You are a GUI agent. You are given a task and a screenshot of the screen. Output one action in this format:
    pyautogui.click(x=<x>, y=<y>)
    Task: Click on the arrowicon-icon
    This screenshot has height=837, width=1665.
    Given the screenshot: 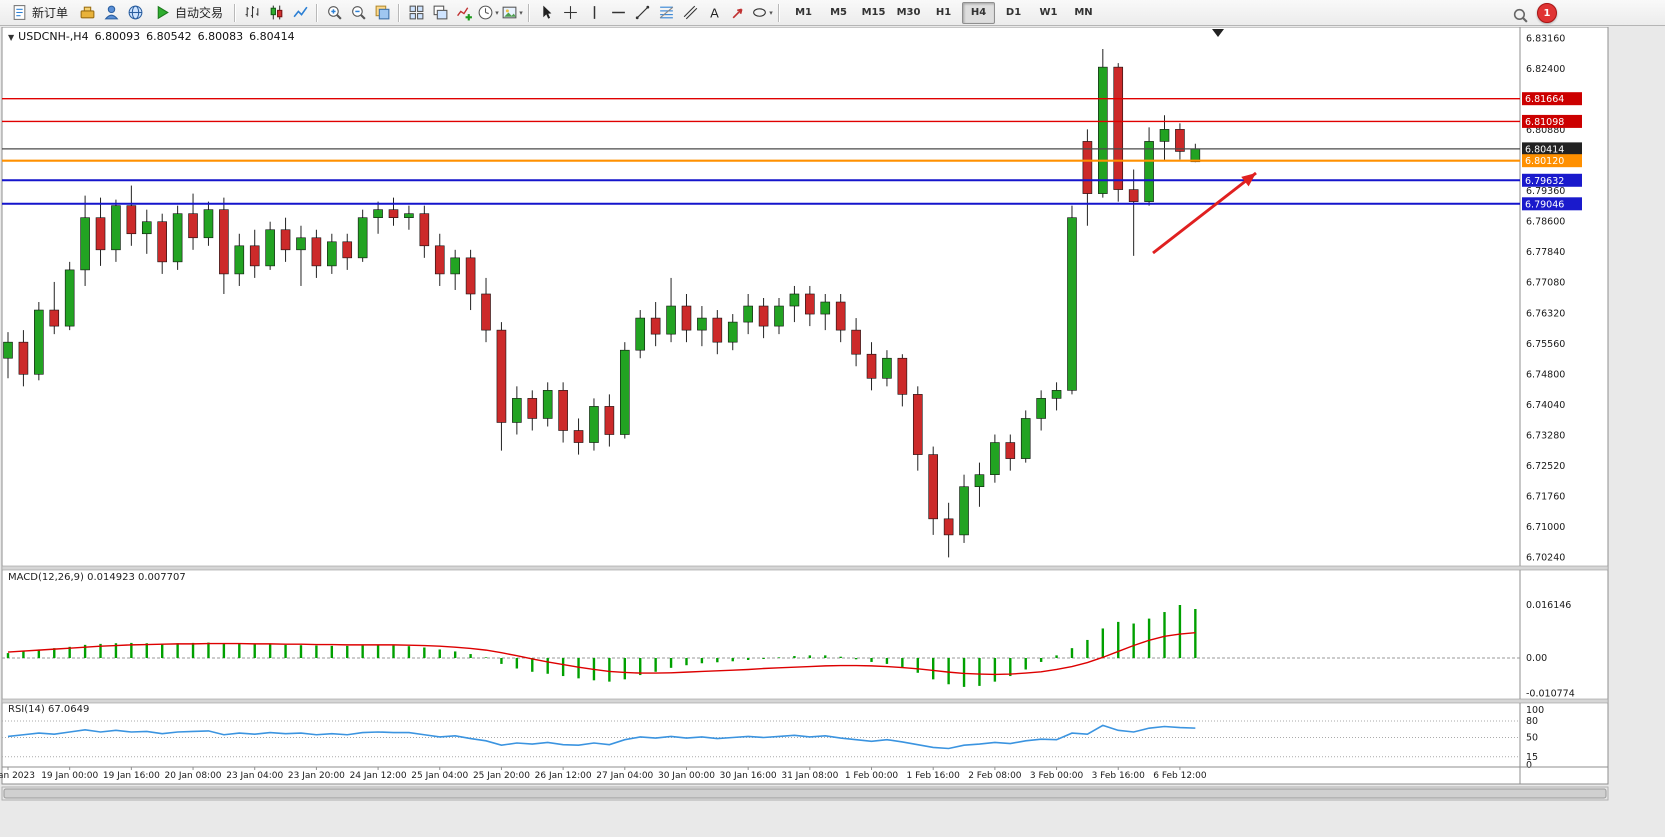 What is the action you would take?
    pyautogui.click(x=738, y=12)
    